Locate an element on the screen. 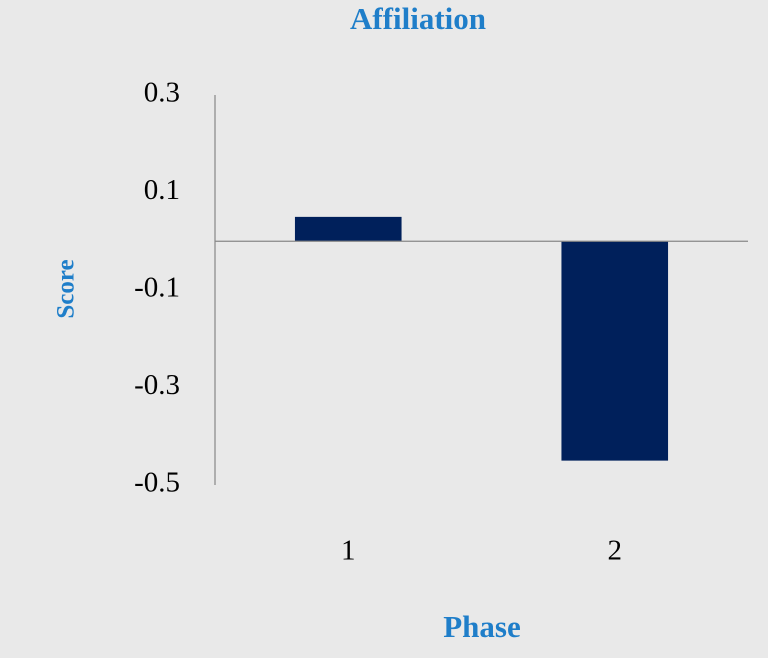  chart-title: Affiliation is located at coordinates (418, 18).